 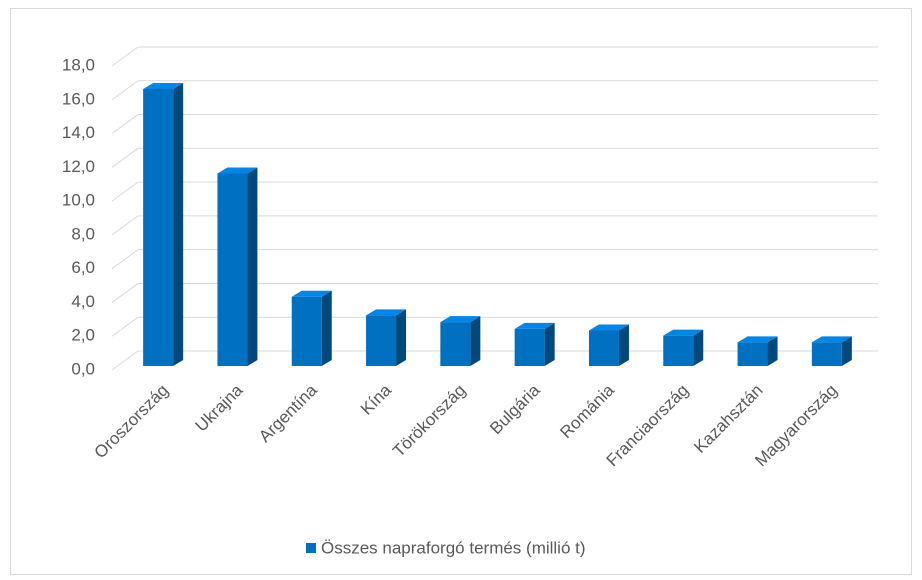 What do you see at coordinates (83, 335) in the screenshot?
I see `y-tick-label: 2,0` at bounding box center [83, 335].